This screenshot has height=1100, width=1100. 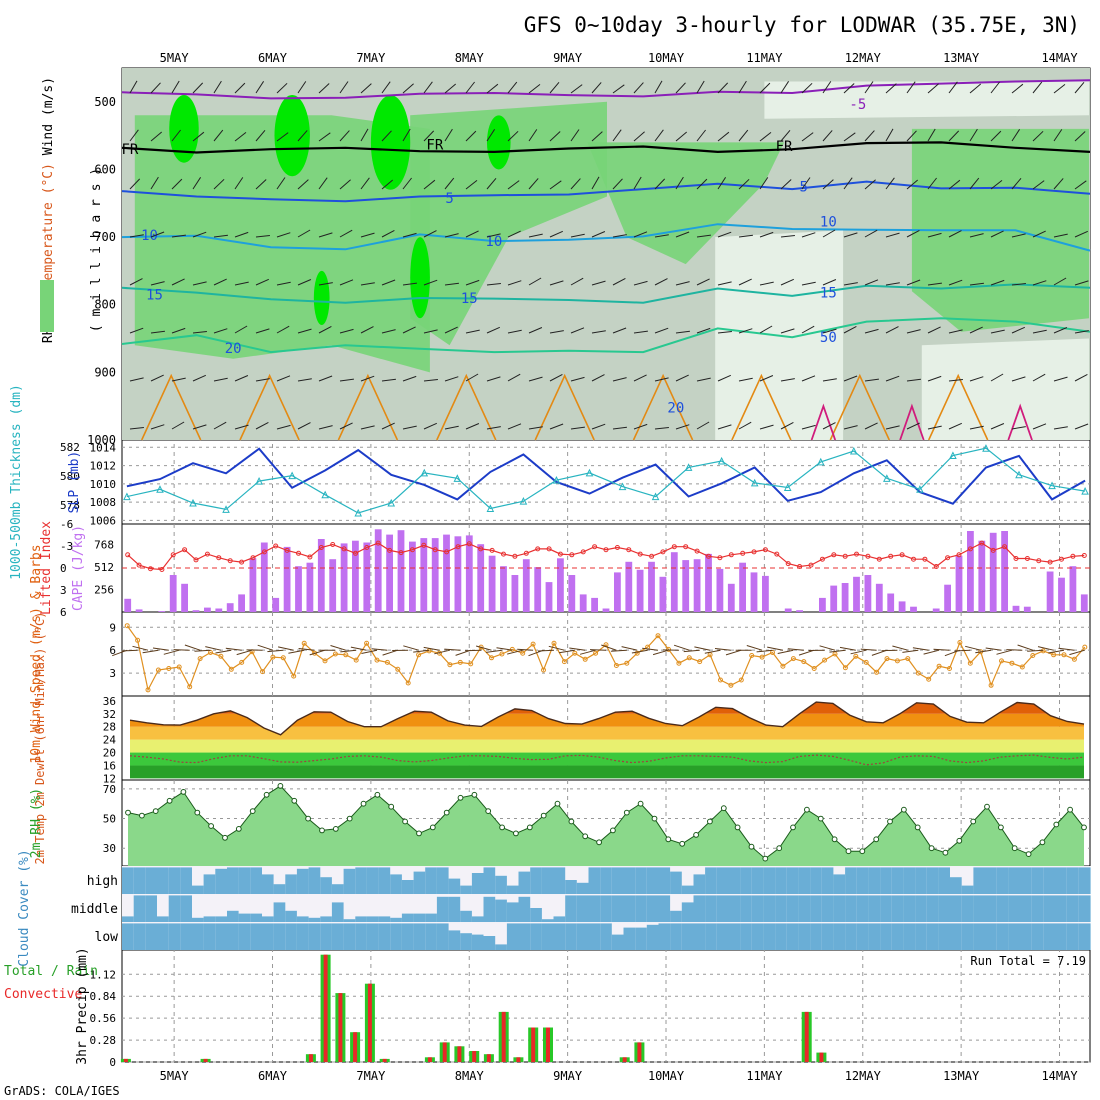 I want to click on contour-label: 10, so click(x=828, y=223).